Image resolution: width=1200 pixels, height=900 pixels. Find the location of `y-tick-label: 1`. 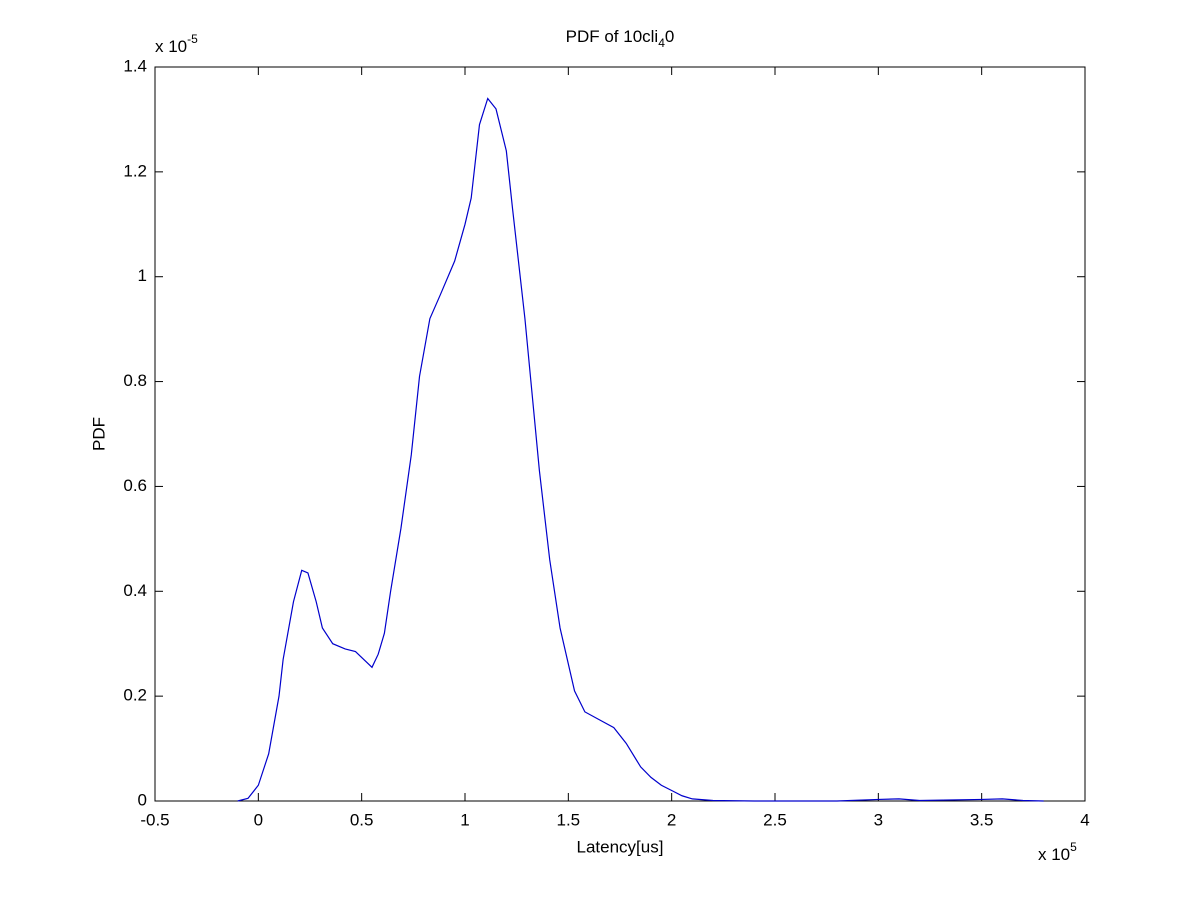

y-tick-label: 1 is located at coordinates (142, 275).